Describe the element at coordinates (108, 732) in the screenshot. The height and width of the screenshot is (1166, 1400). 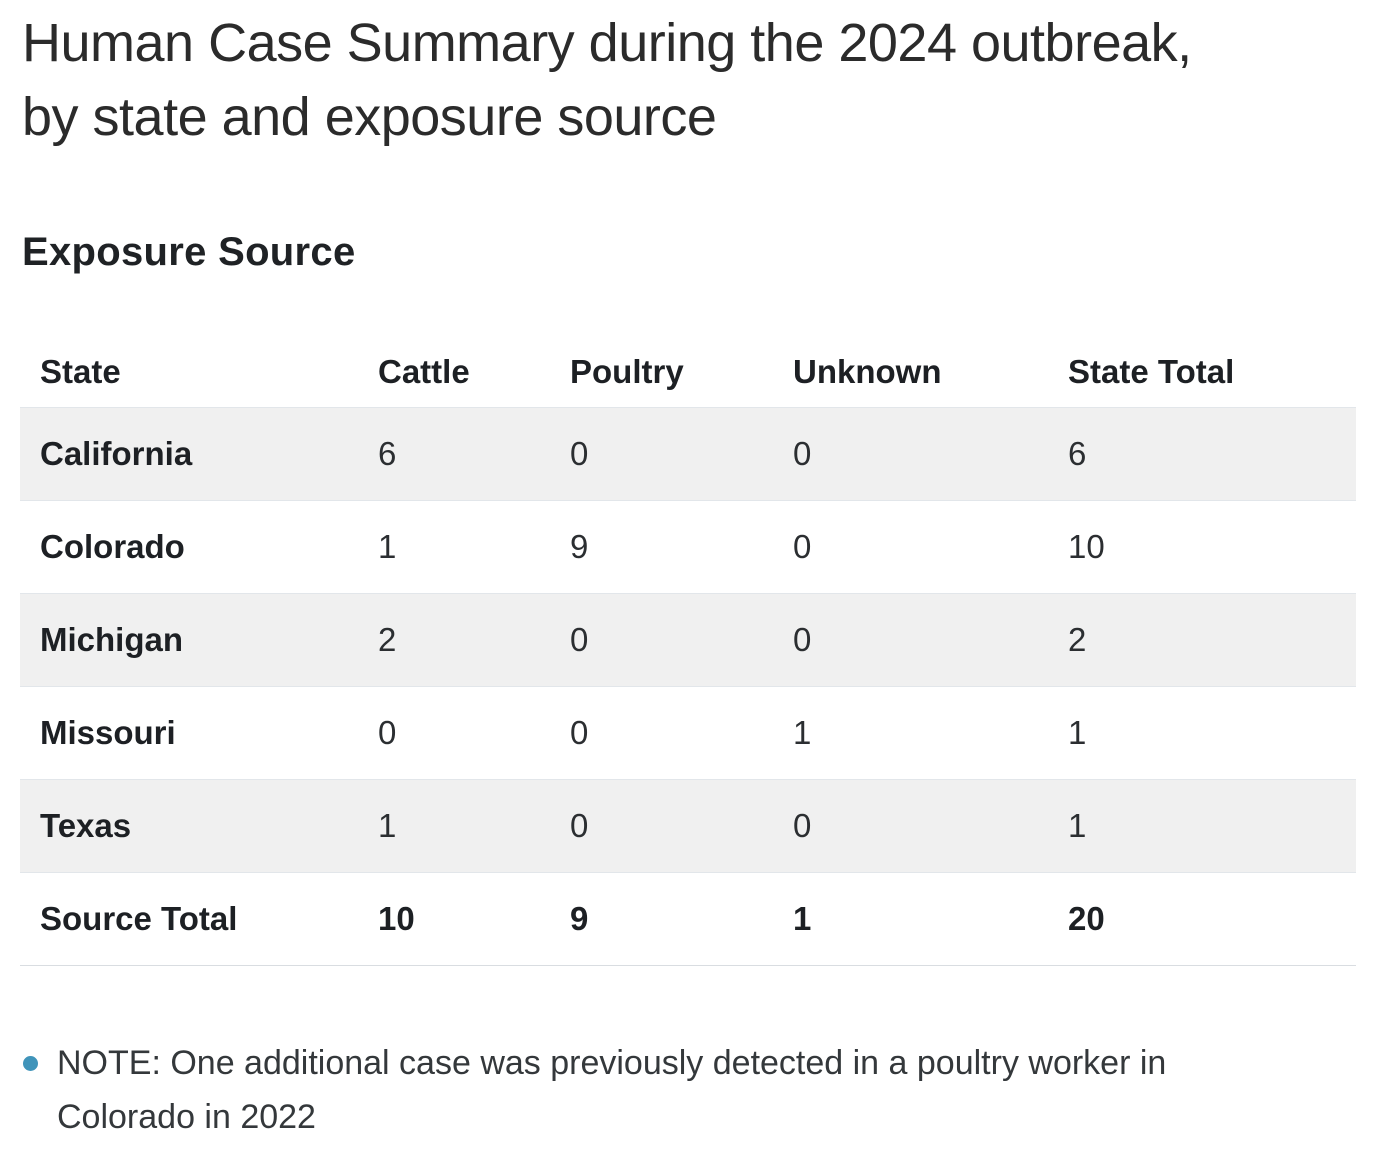
I see `state-cell: Missouri` at that location.